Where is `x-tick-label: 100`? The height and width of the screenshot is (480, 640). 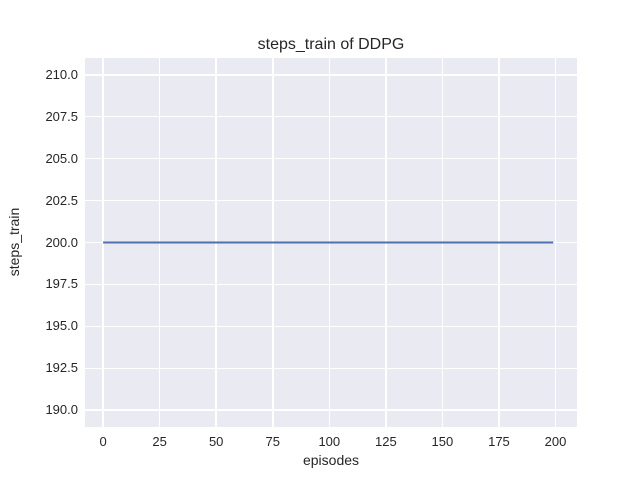
x-tick-label: 100 is located at coordinates (329, 441).